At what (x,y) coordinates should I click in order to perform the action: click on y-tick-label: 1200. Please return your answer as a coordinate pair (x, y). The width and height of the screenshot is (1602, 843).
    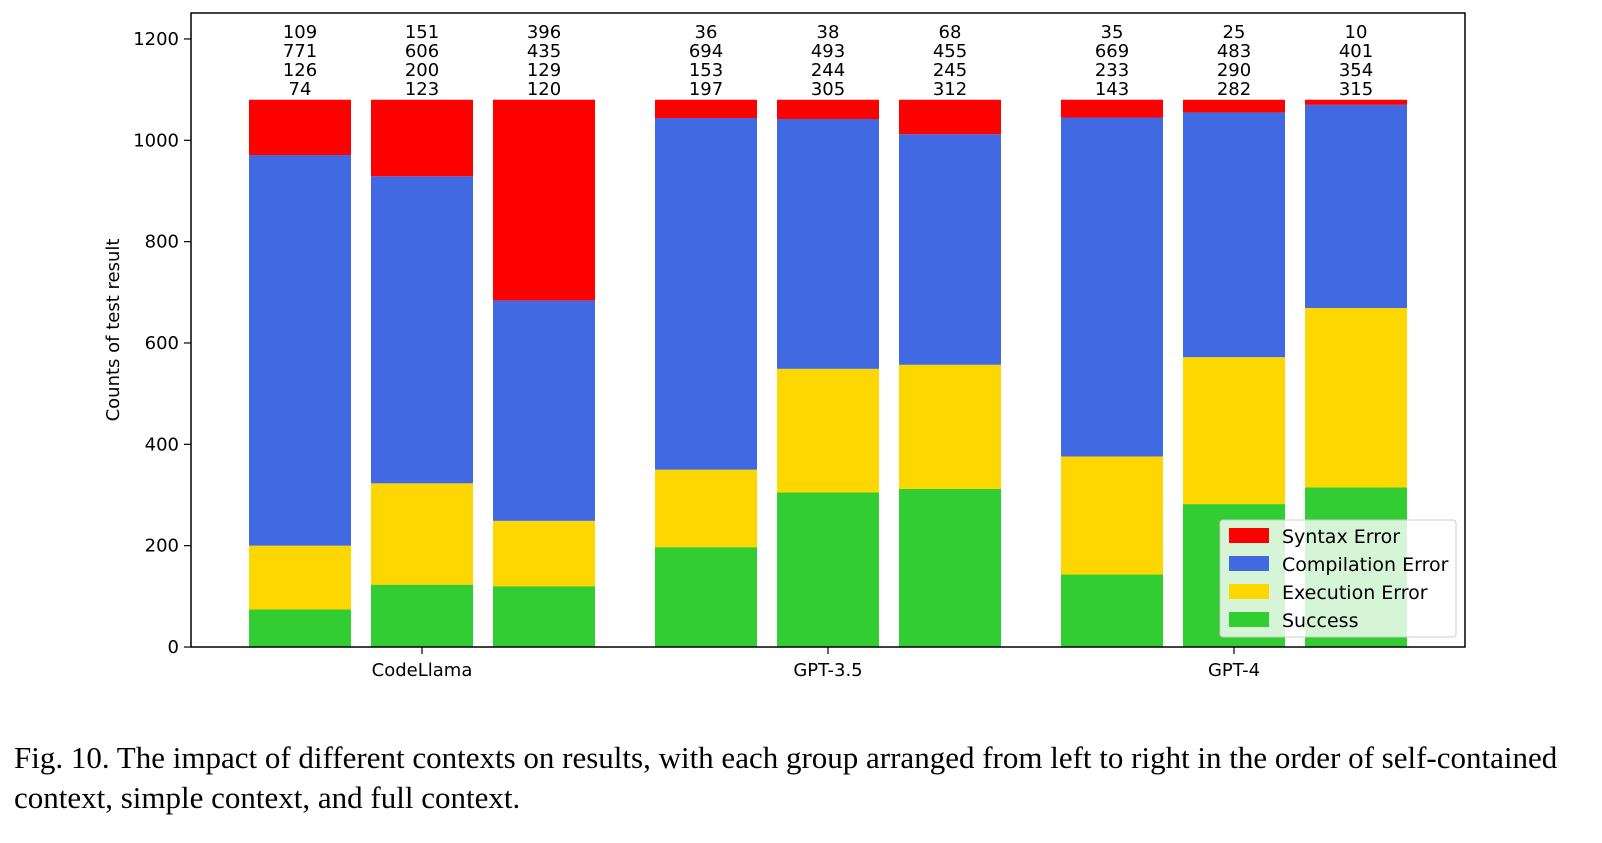
    Looking at the image, I should click on (156, 39).